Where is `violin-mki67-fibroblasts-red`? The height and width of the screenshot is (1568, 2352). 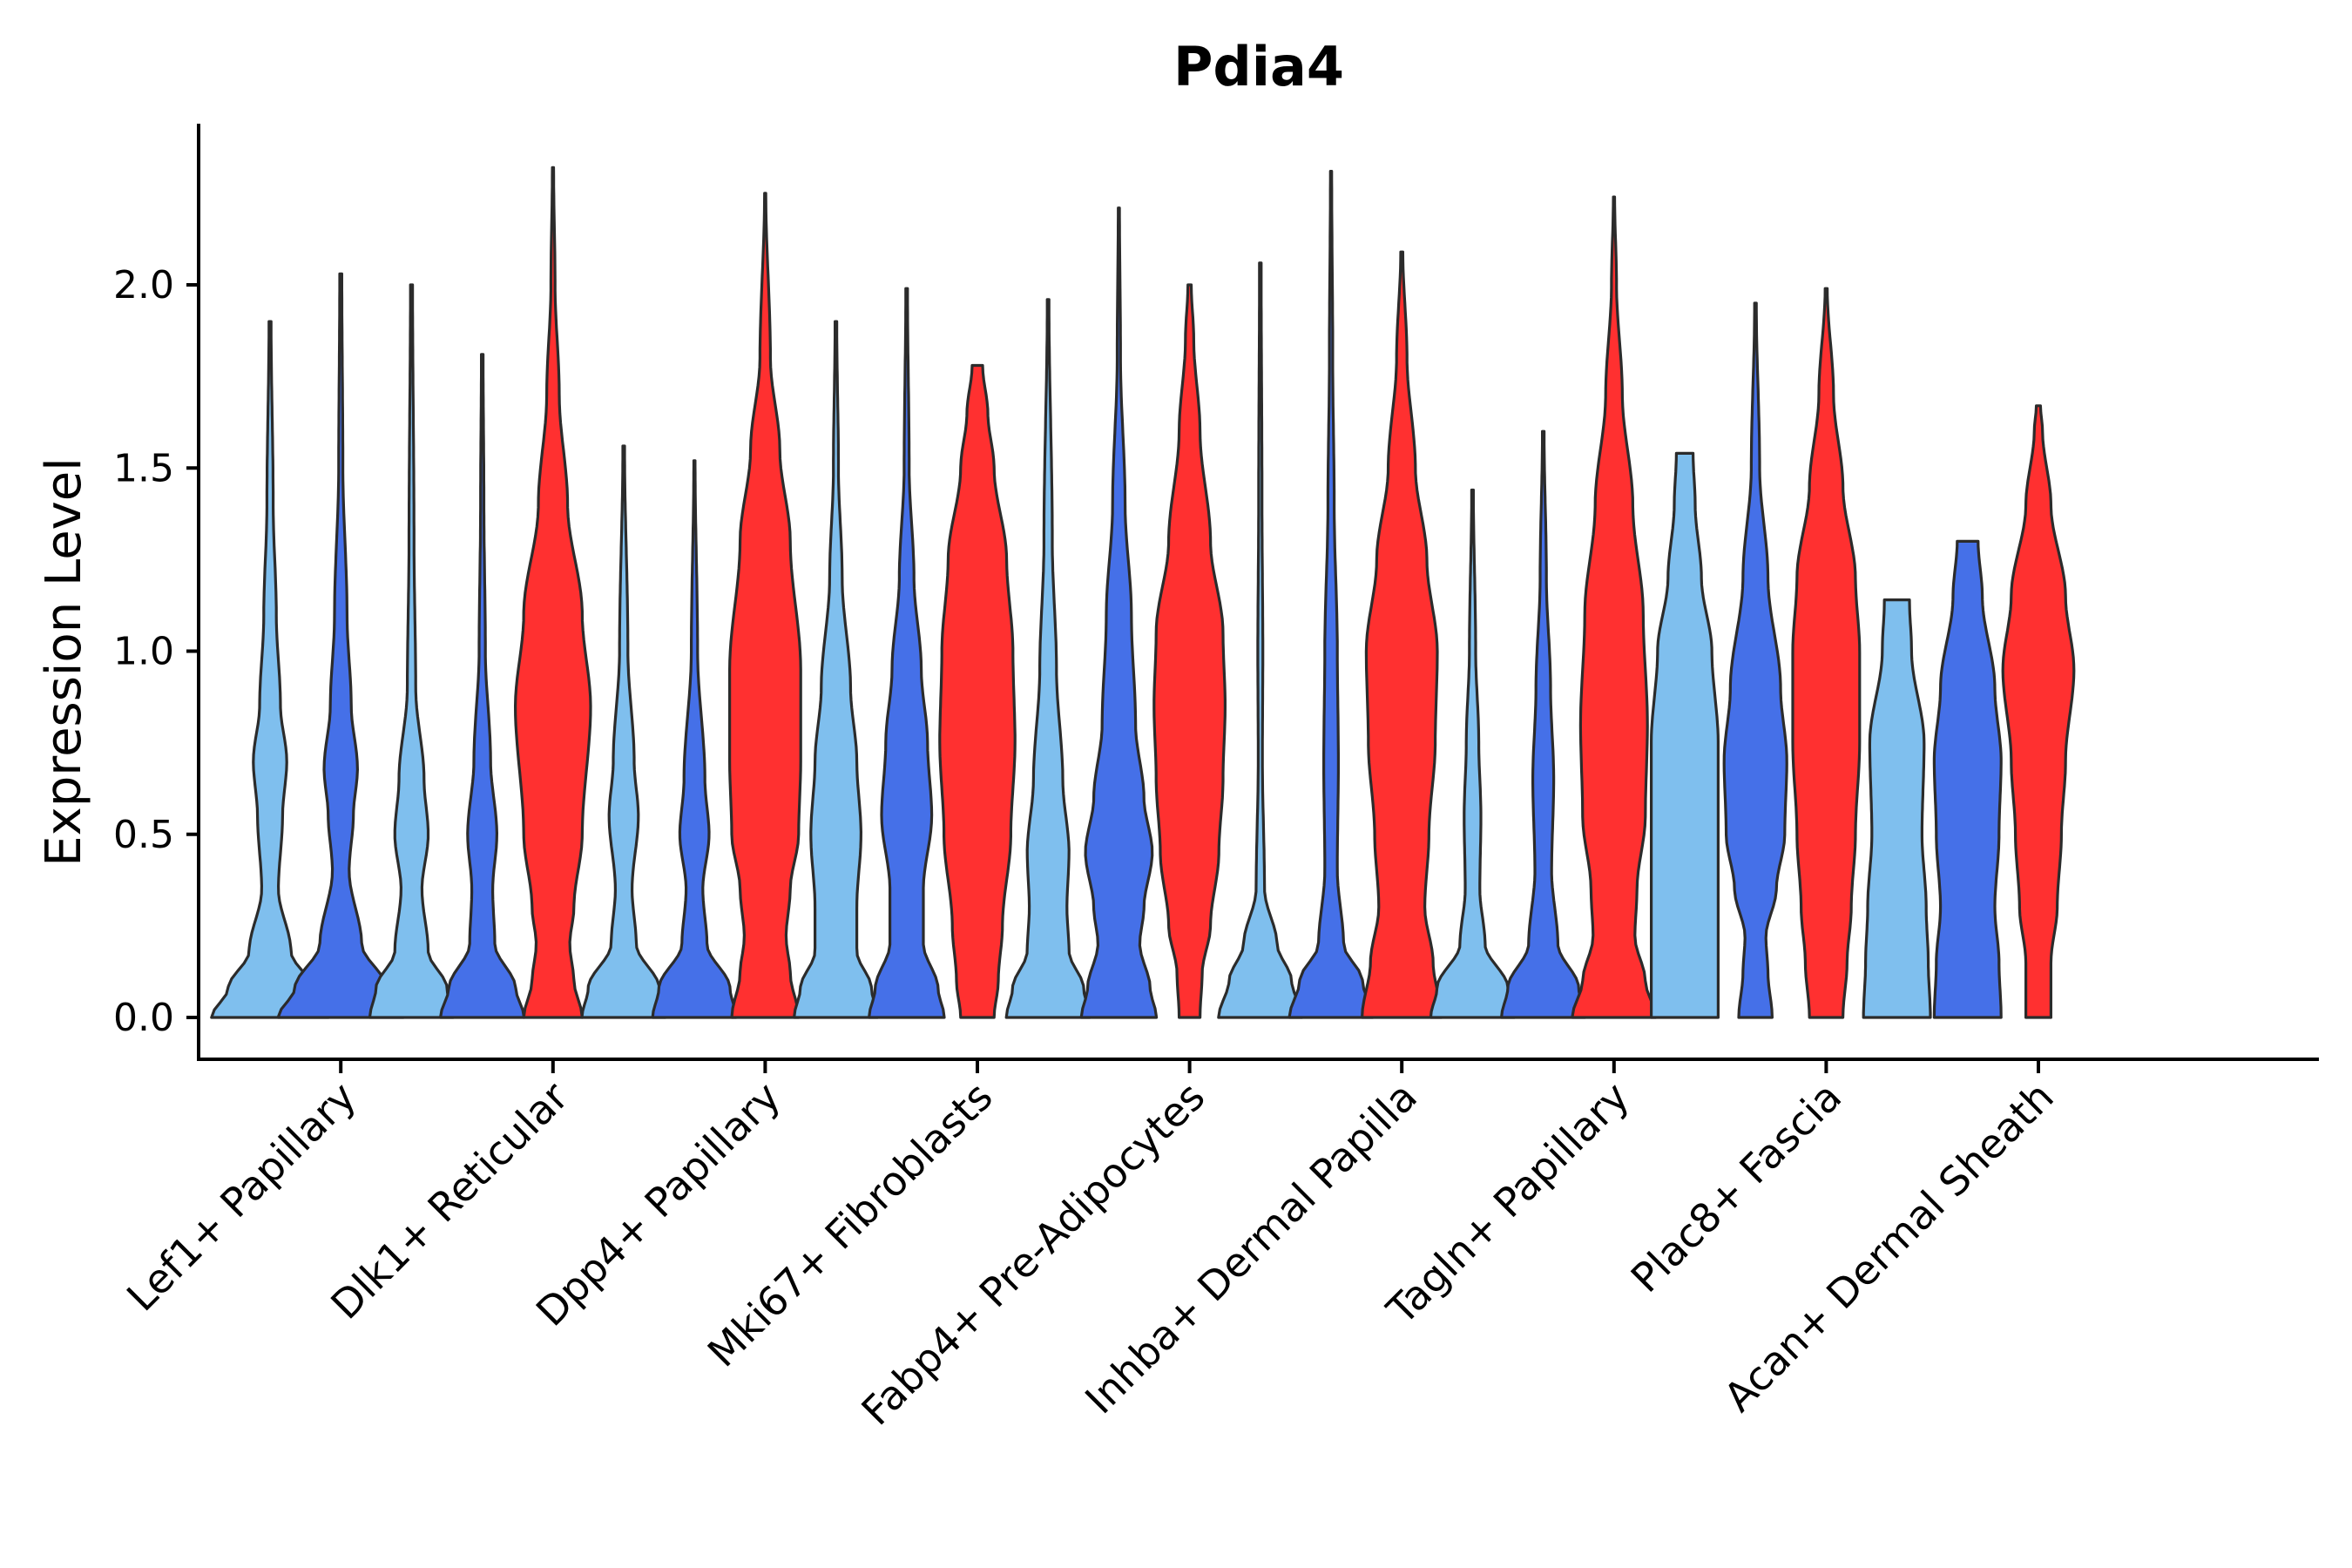
violin-mki67-fibroblasts-red is located at coordinates (977, 691).